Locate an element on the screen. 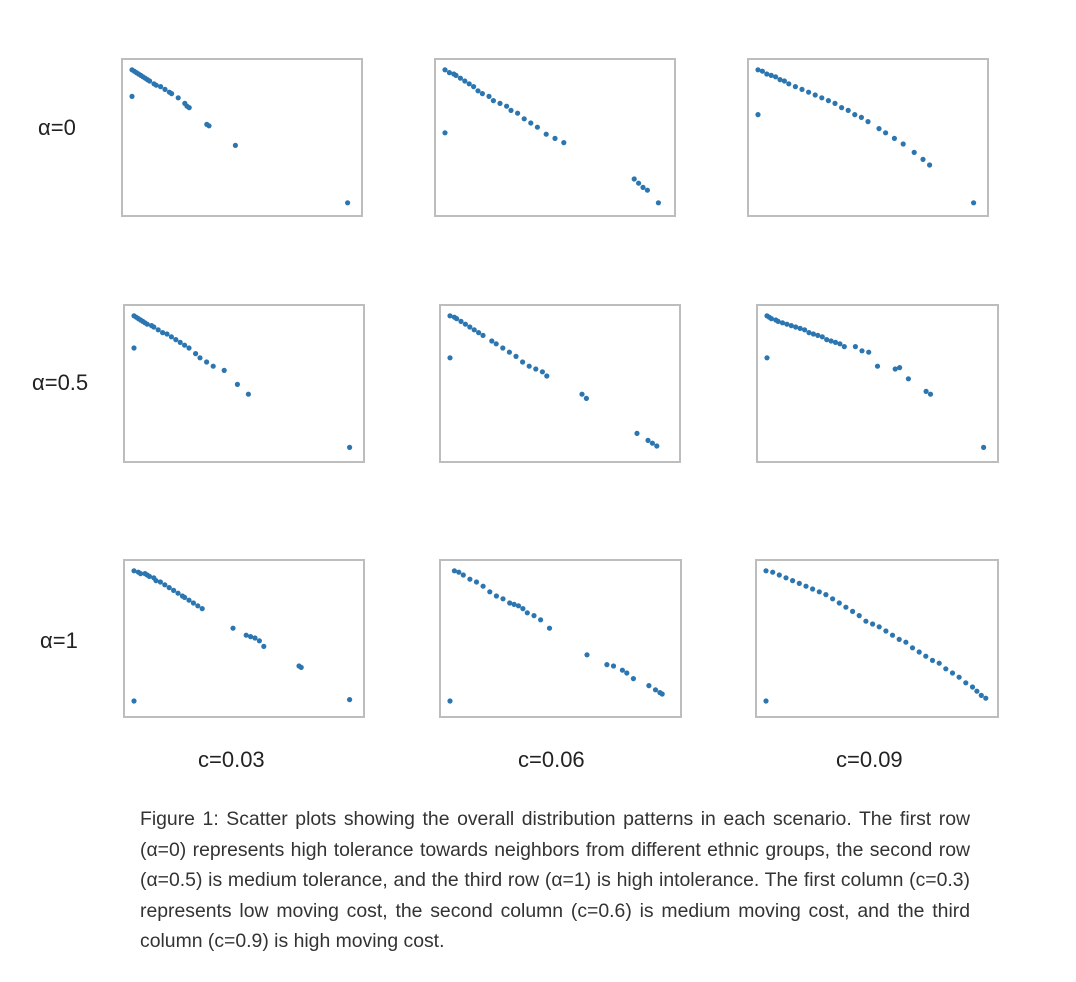 The image size is (1076, 982). scatter-panel-r3-c3 is located at coordinates (877, 638).